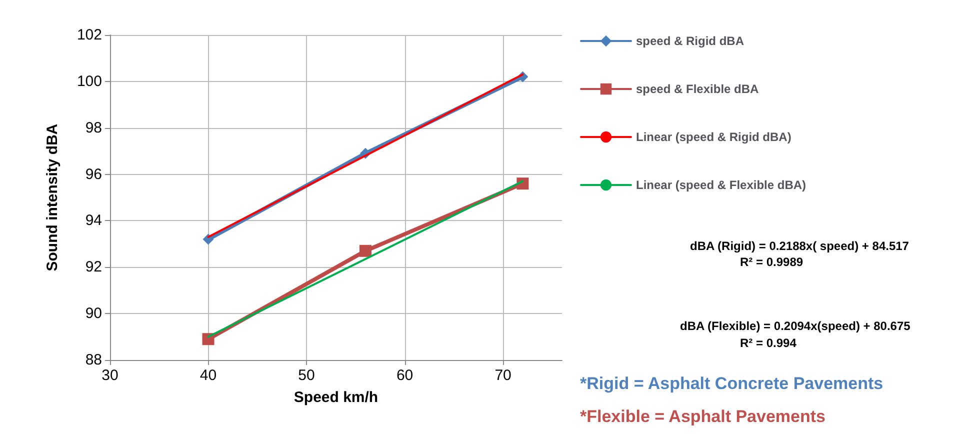 The image size is (969, 434). I want to click on text: dBA (Flexible) = 0.2094x(speed) + 80.675, so click(795, 326).